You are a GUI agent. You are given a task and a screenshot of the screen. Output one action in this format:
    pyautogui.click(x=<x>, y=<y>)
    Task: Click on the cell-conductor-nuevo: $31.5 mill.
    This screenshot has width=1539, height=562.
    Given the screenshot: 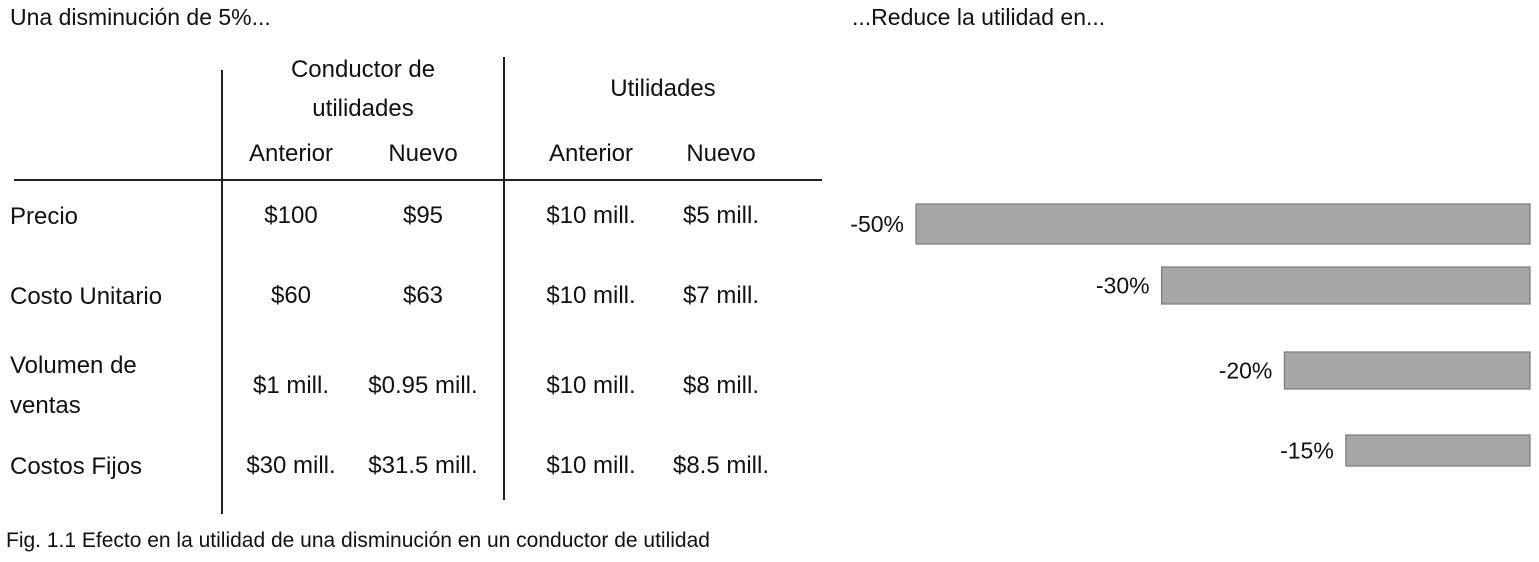 What is the action you would take?
    pyautogui.click(x=423, y=465)
    